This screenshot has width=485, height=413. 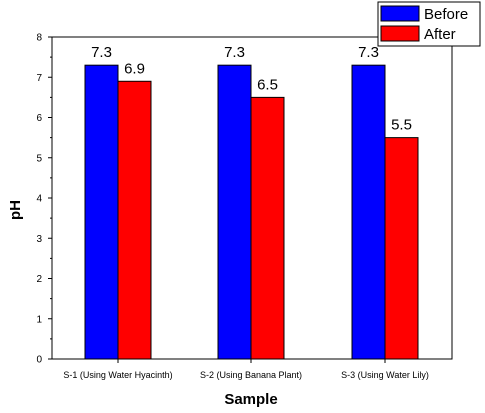 What do you see at coordinates (446, 14) in the screenshot?
I see `legend-label: Before` at bounding box center [446, 14].